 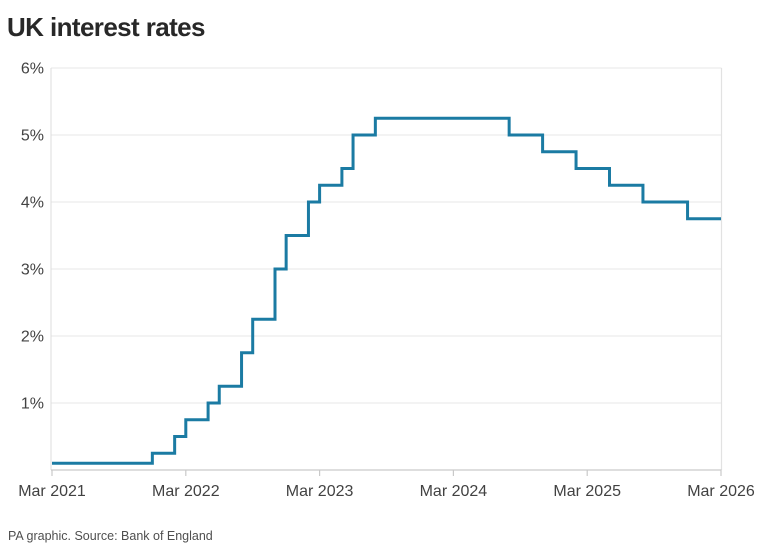 What do you see at coordinates (32, 69) in the screenshot?
I see `y-tick-label: 6%` at bounding box center [32, 69].